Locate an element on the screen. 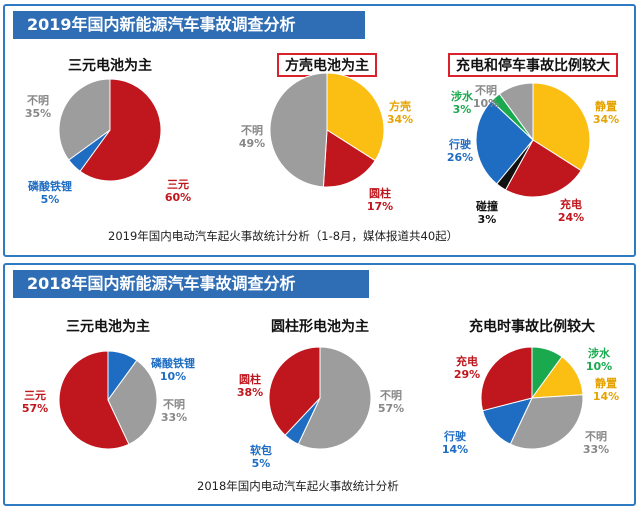 The width and height of the screenshot is (641, 511). slice-label-value: 24% is located at coordinates (571, 217).